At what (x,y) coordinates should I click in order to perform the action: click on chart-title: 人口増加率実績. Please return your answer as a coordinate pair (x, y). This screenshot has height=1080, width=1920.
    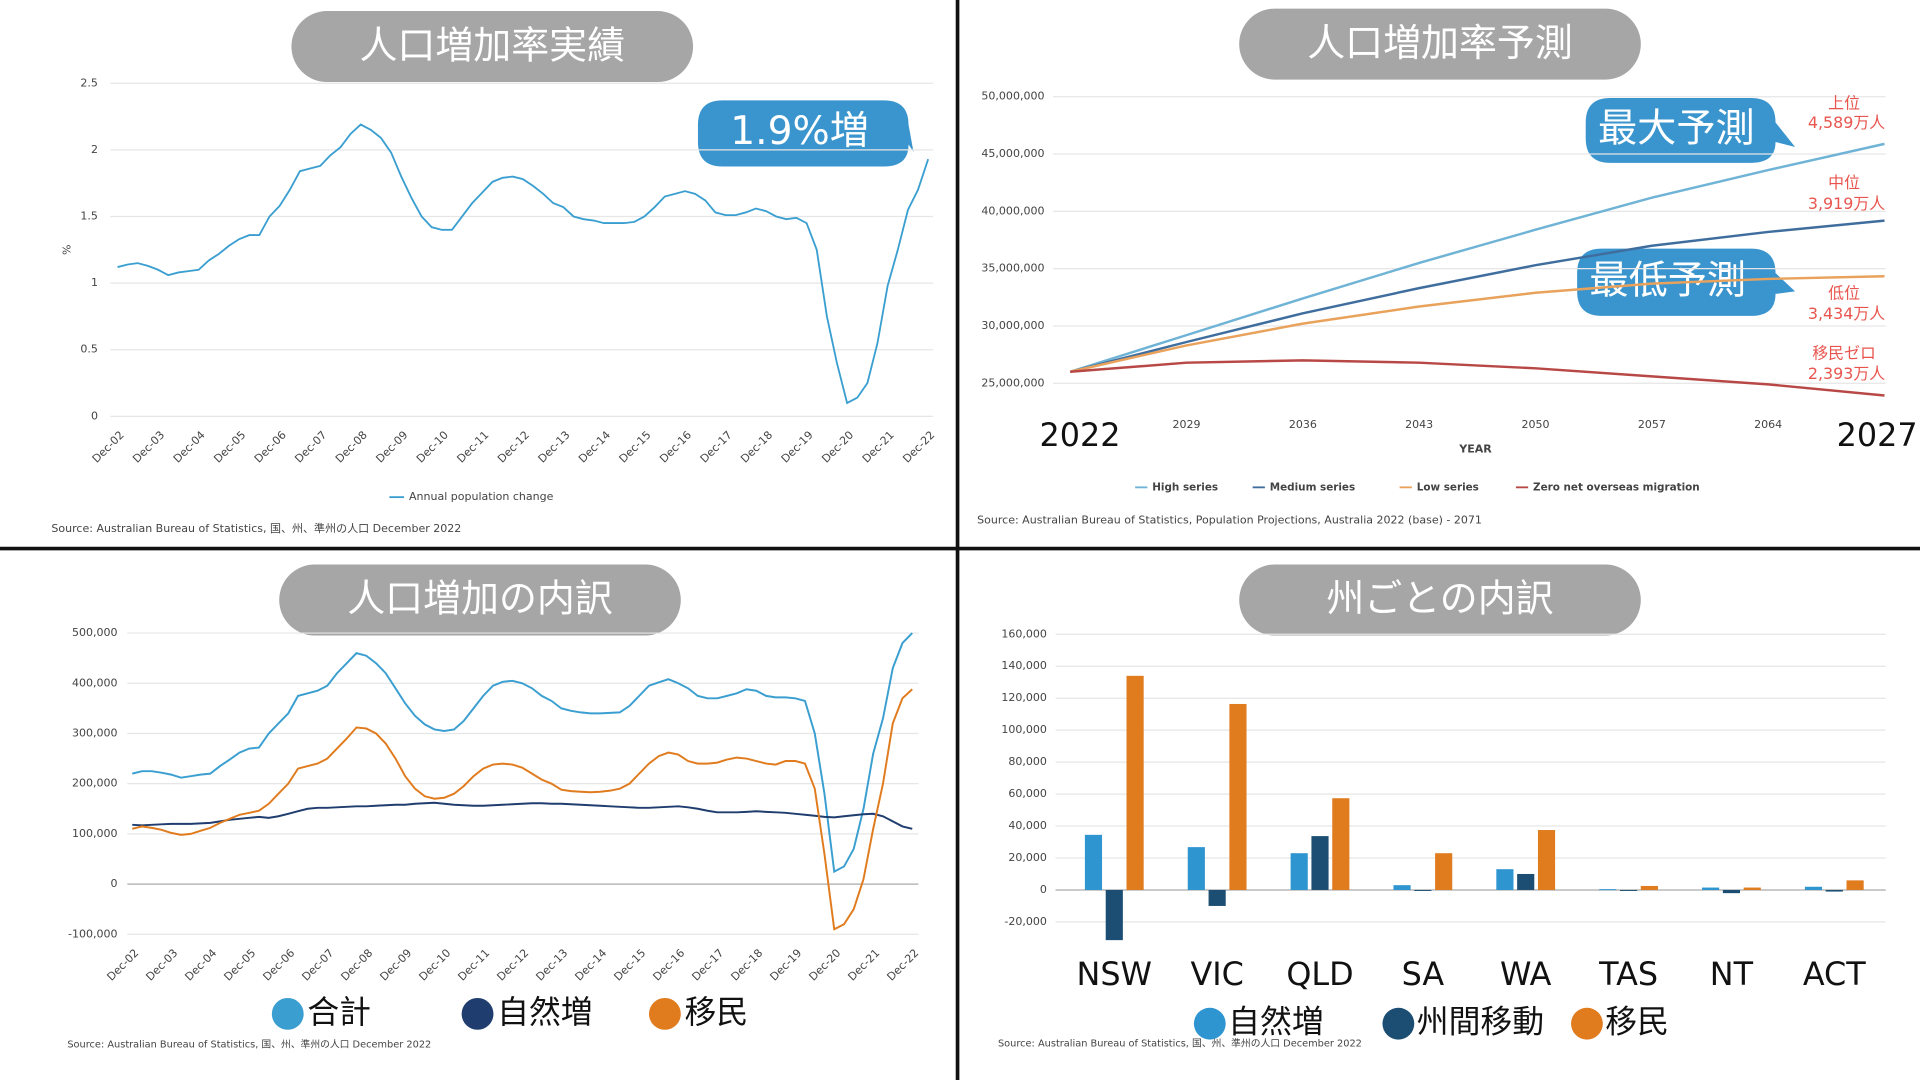
    Looking at the image, I should click on (492, 45).